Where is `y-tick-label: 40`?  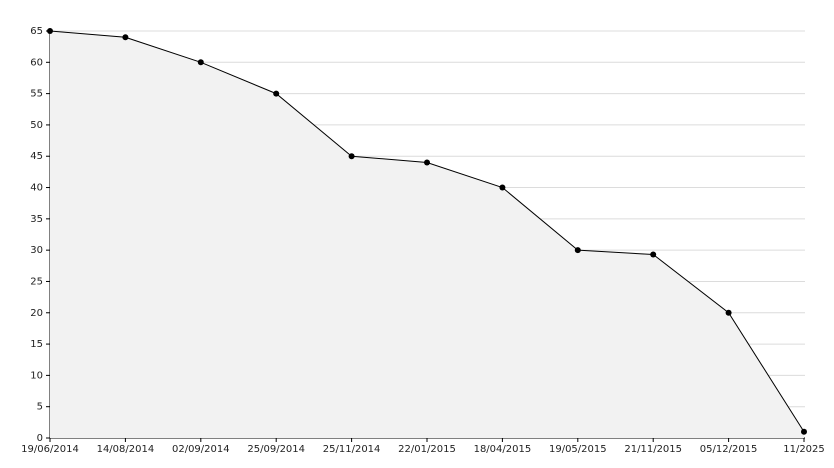
y-tick-label: 40 is located at coordinates (36, 188).